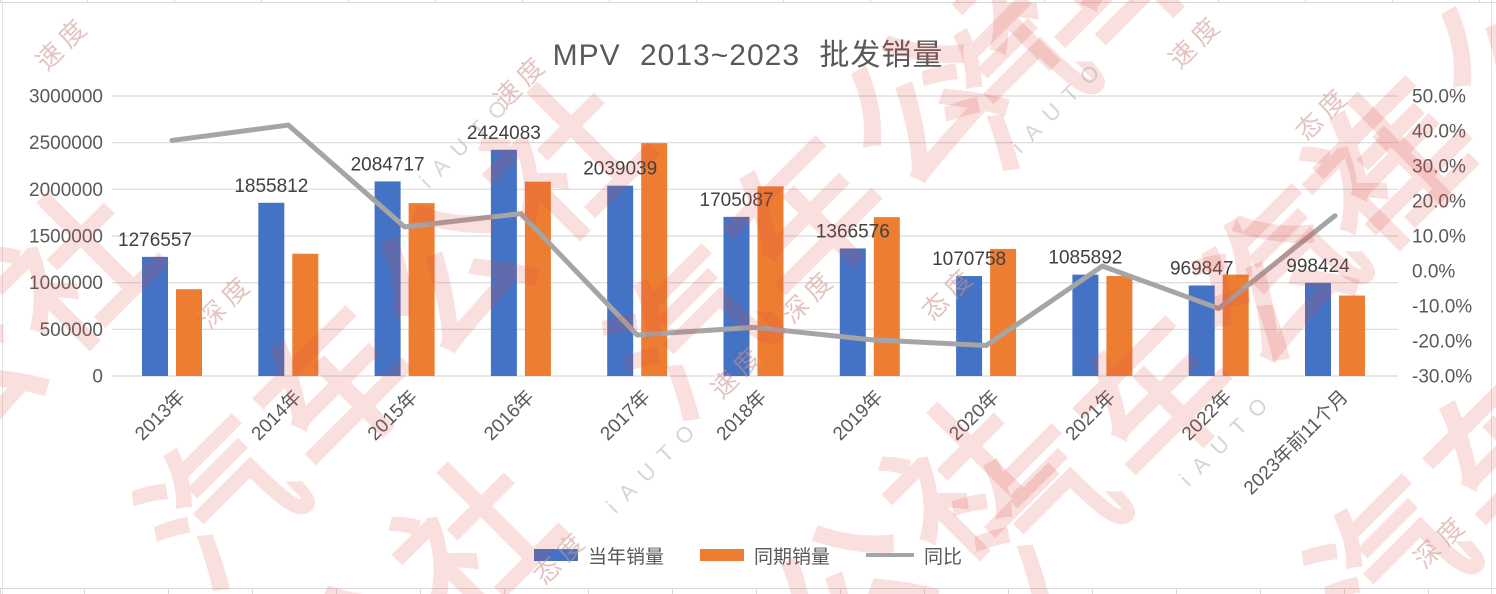 The height and width of the screenshot is (594, 1496). What do you see at coordinates (721, 555) in the screenshot?
I see `legend-swatch-prior-period` at bounding box center [721, 555].